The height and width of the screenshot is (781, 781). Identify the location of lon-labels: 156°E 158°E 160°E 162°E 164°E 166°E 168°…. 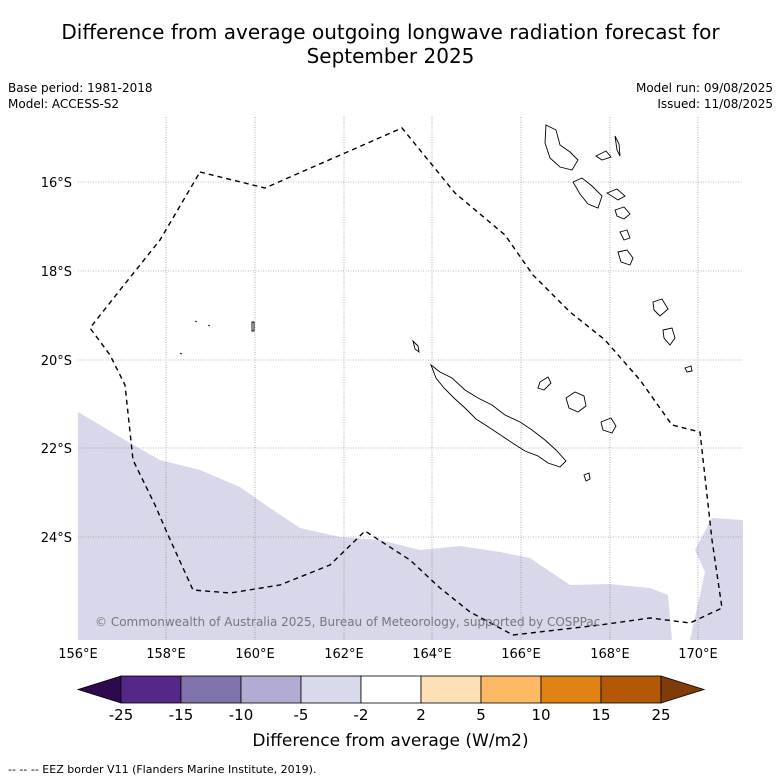
(388, 654).